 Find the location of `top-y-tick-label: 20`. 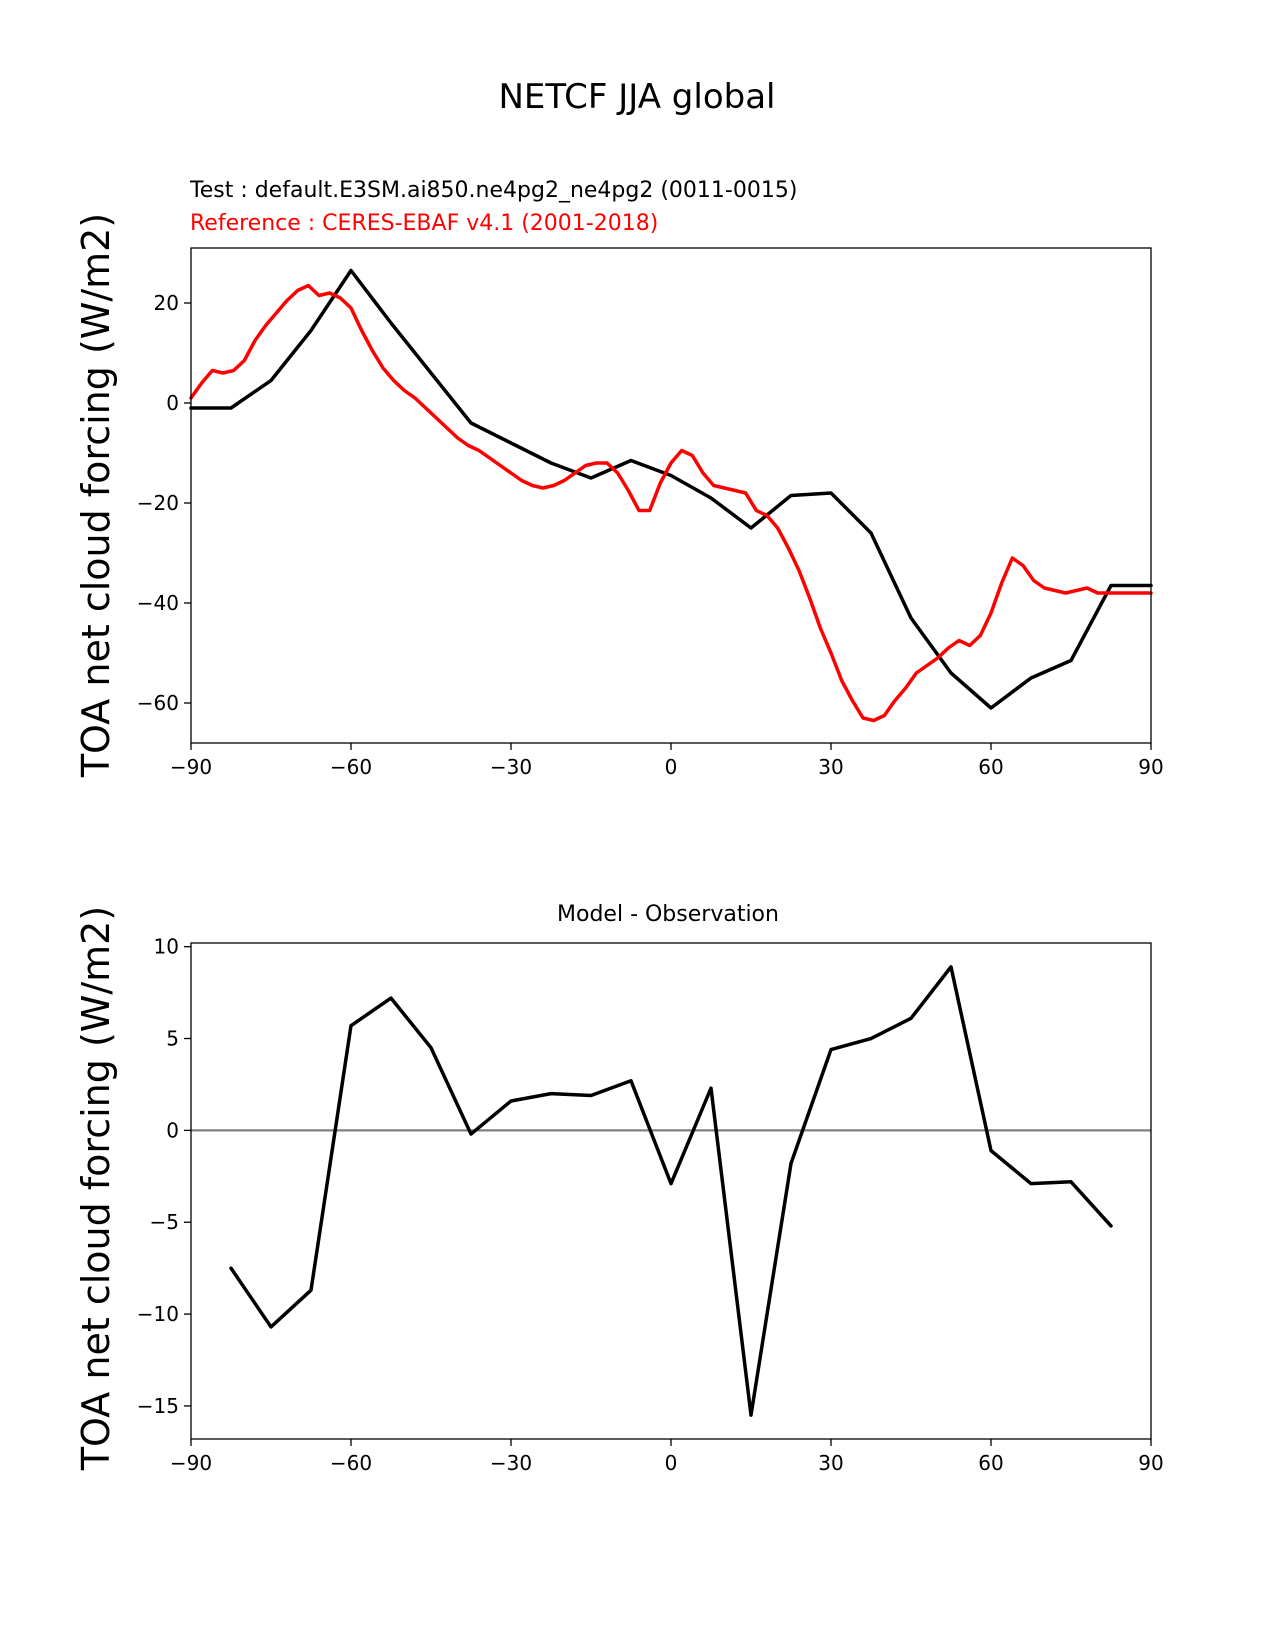

top-y-tick-label: 20 is located at coordinates (166, 303).